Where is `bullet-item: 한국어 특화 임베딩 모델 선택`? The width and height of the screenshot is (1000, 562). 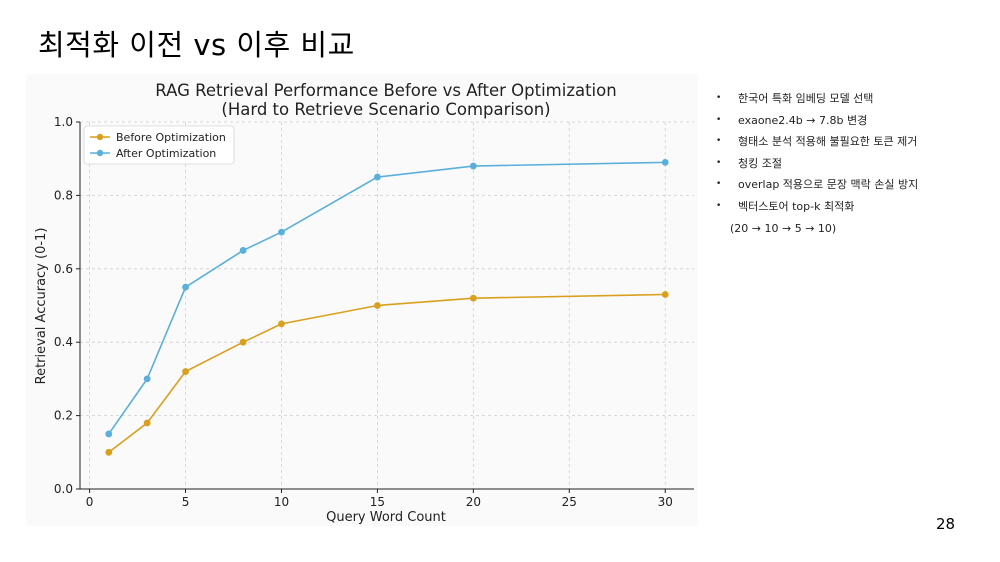
bullet-item: 한국어 특화 임베딩 모델 선택 is located at coordinates (851, 99).